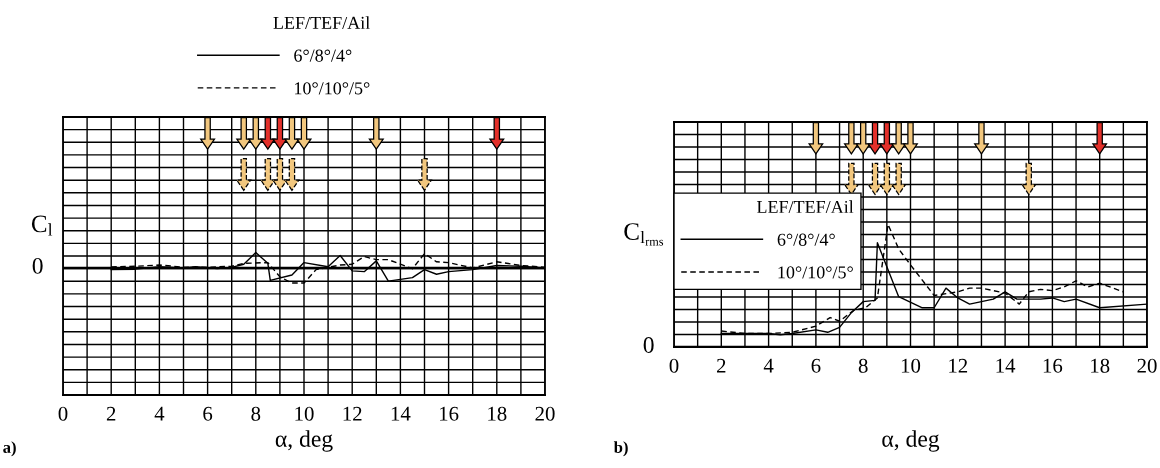 The height and width of the screenshot is (468, 1160). What do you see at coordinates (9, 449) in the screenshot?
I see `text: a)` at bounding box center [9, 449].